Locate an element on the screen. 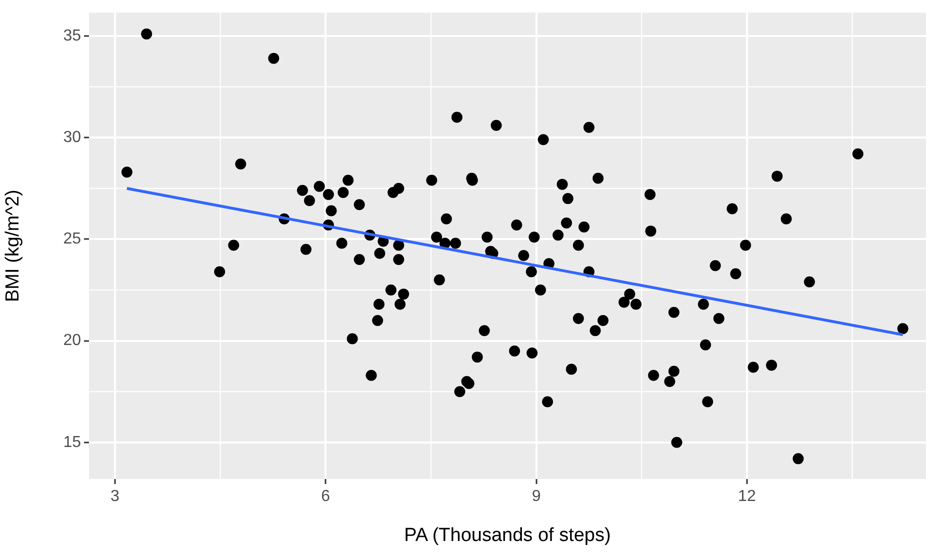 The image size is (933, 553). y-tick-label: 30 is located at coordinates (72, 137).